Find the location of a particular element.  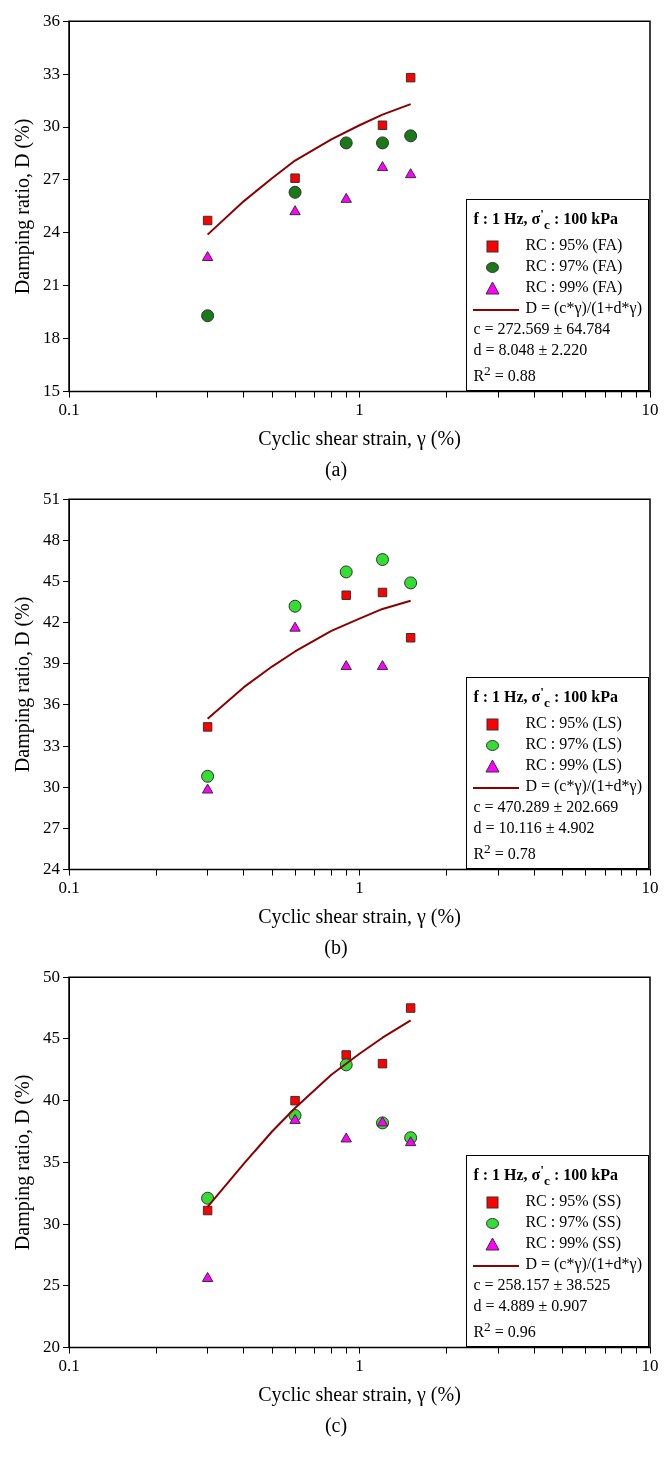

y-tick-label: 40 is located at coordinates (51, 1100).